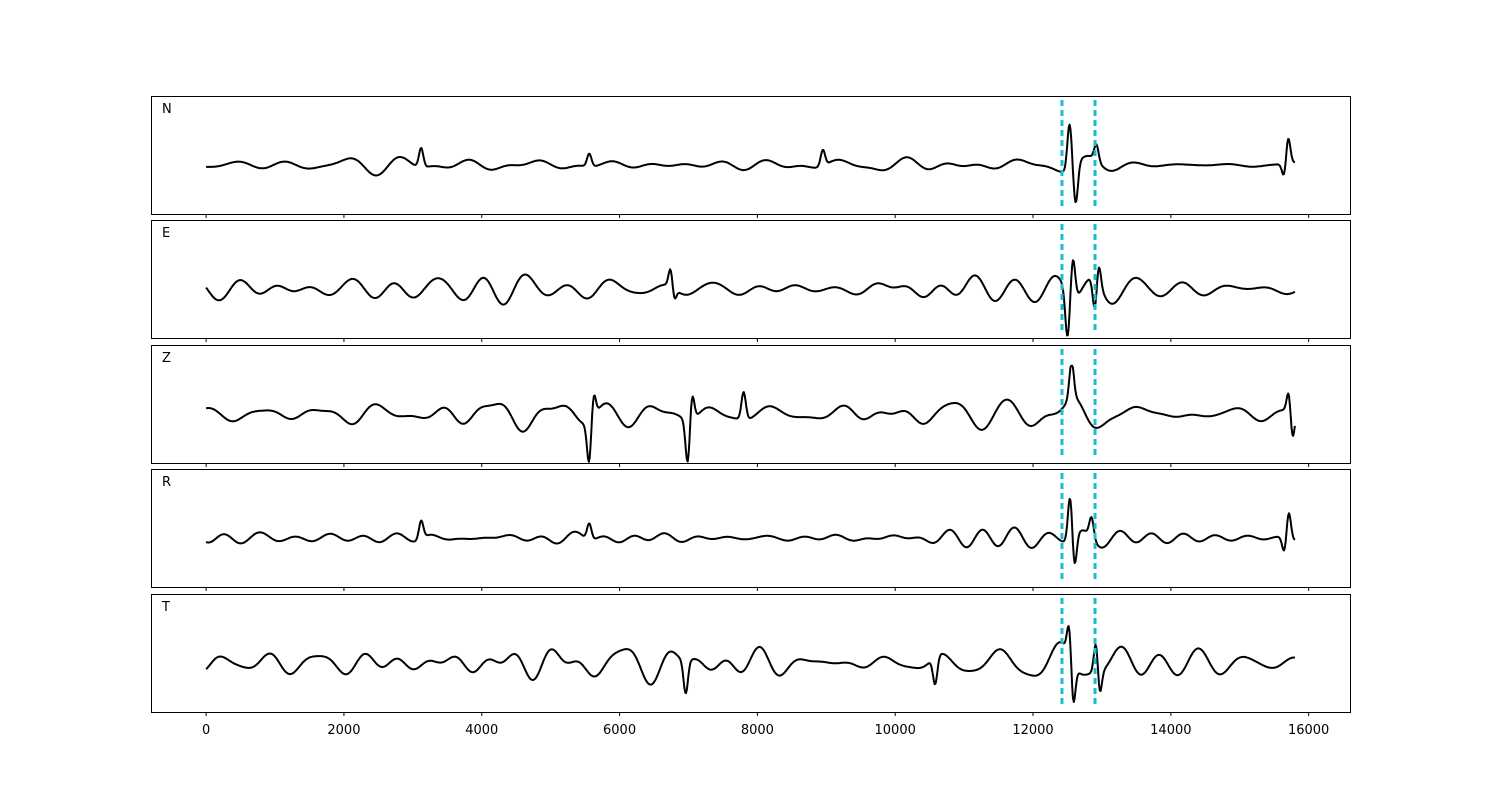  I want to click on channel-label: N, so click(167, 109).